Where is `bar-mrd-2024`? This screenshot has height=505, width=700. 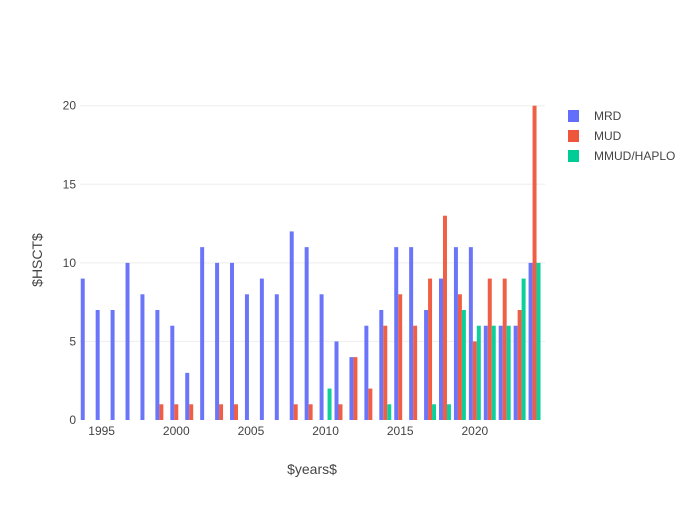
bar-mrd-2024 is located at coordinates (530, 341).